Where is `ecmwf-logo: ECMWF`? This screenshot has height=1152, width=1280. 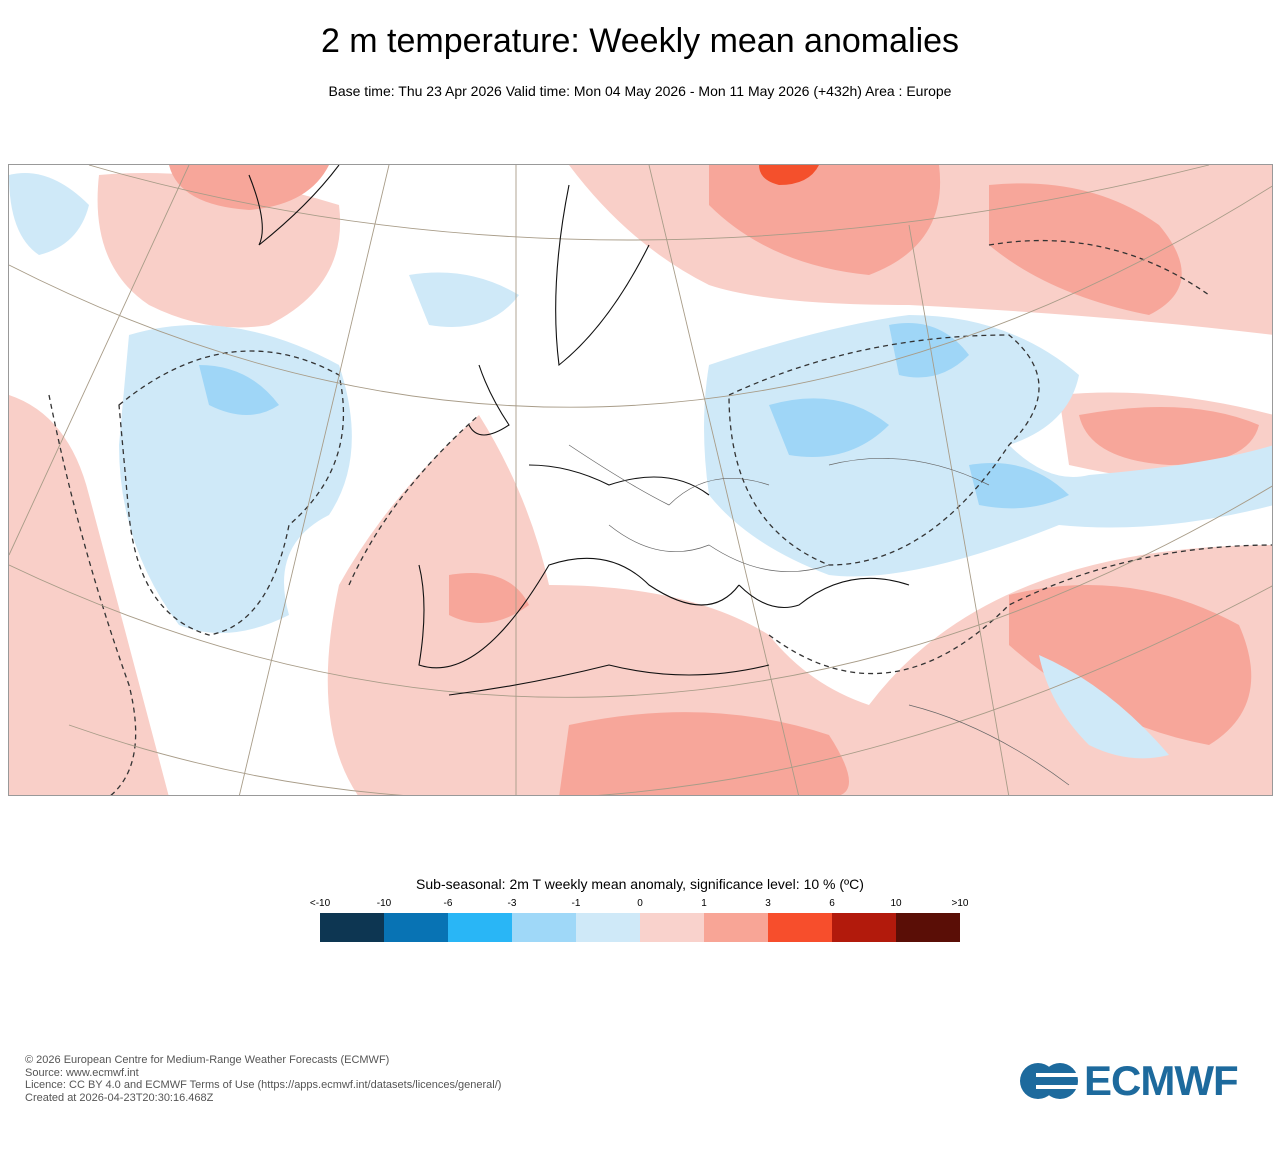 ecmwf-logo: ECMWF is located at coordinates (1138, 1080).